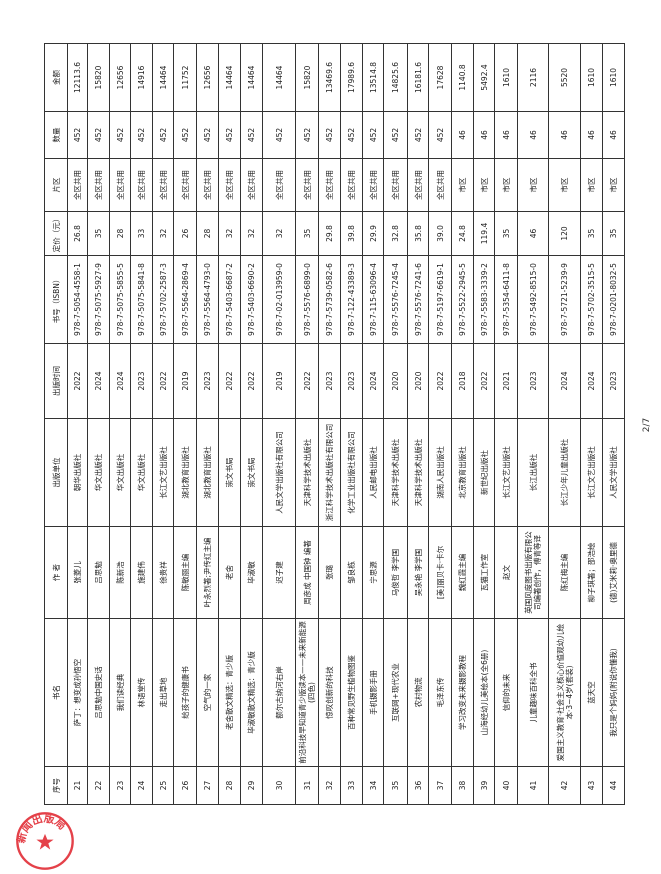 This screenshot has width=661, height=874. I want to click on cell-title: 学习改变未来摄影教程, so click(462, 692).